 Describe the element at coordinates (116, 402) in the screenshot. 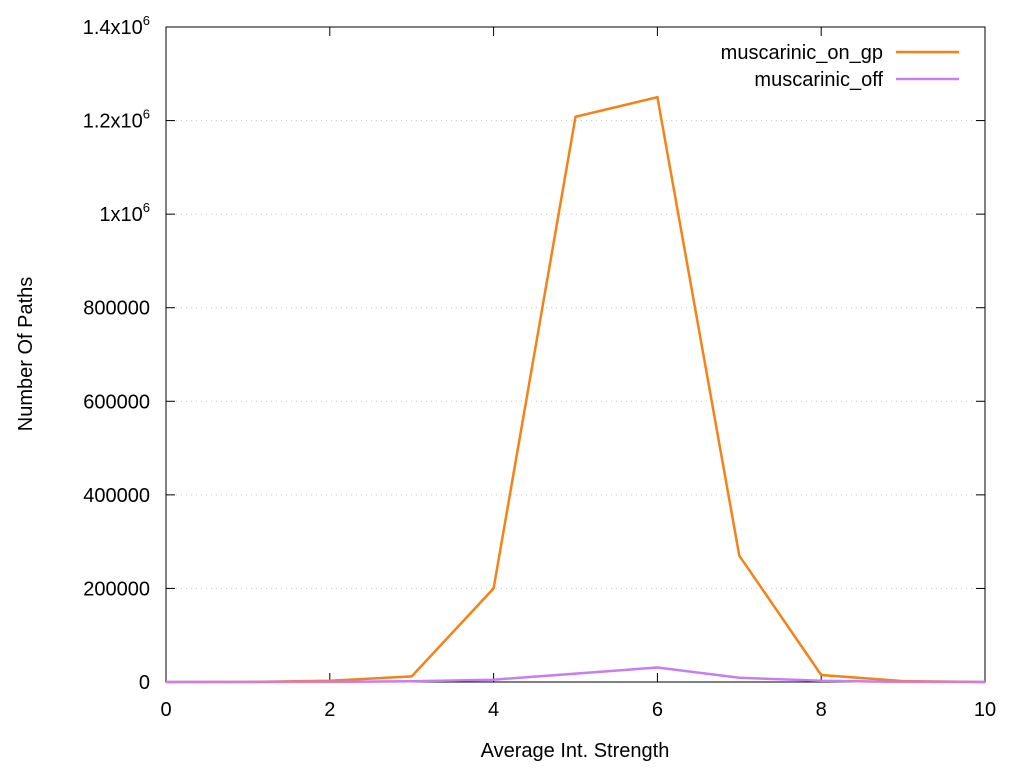

I see `y-tick-label: 600000` at that location.